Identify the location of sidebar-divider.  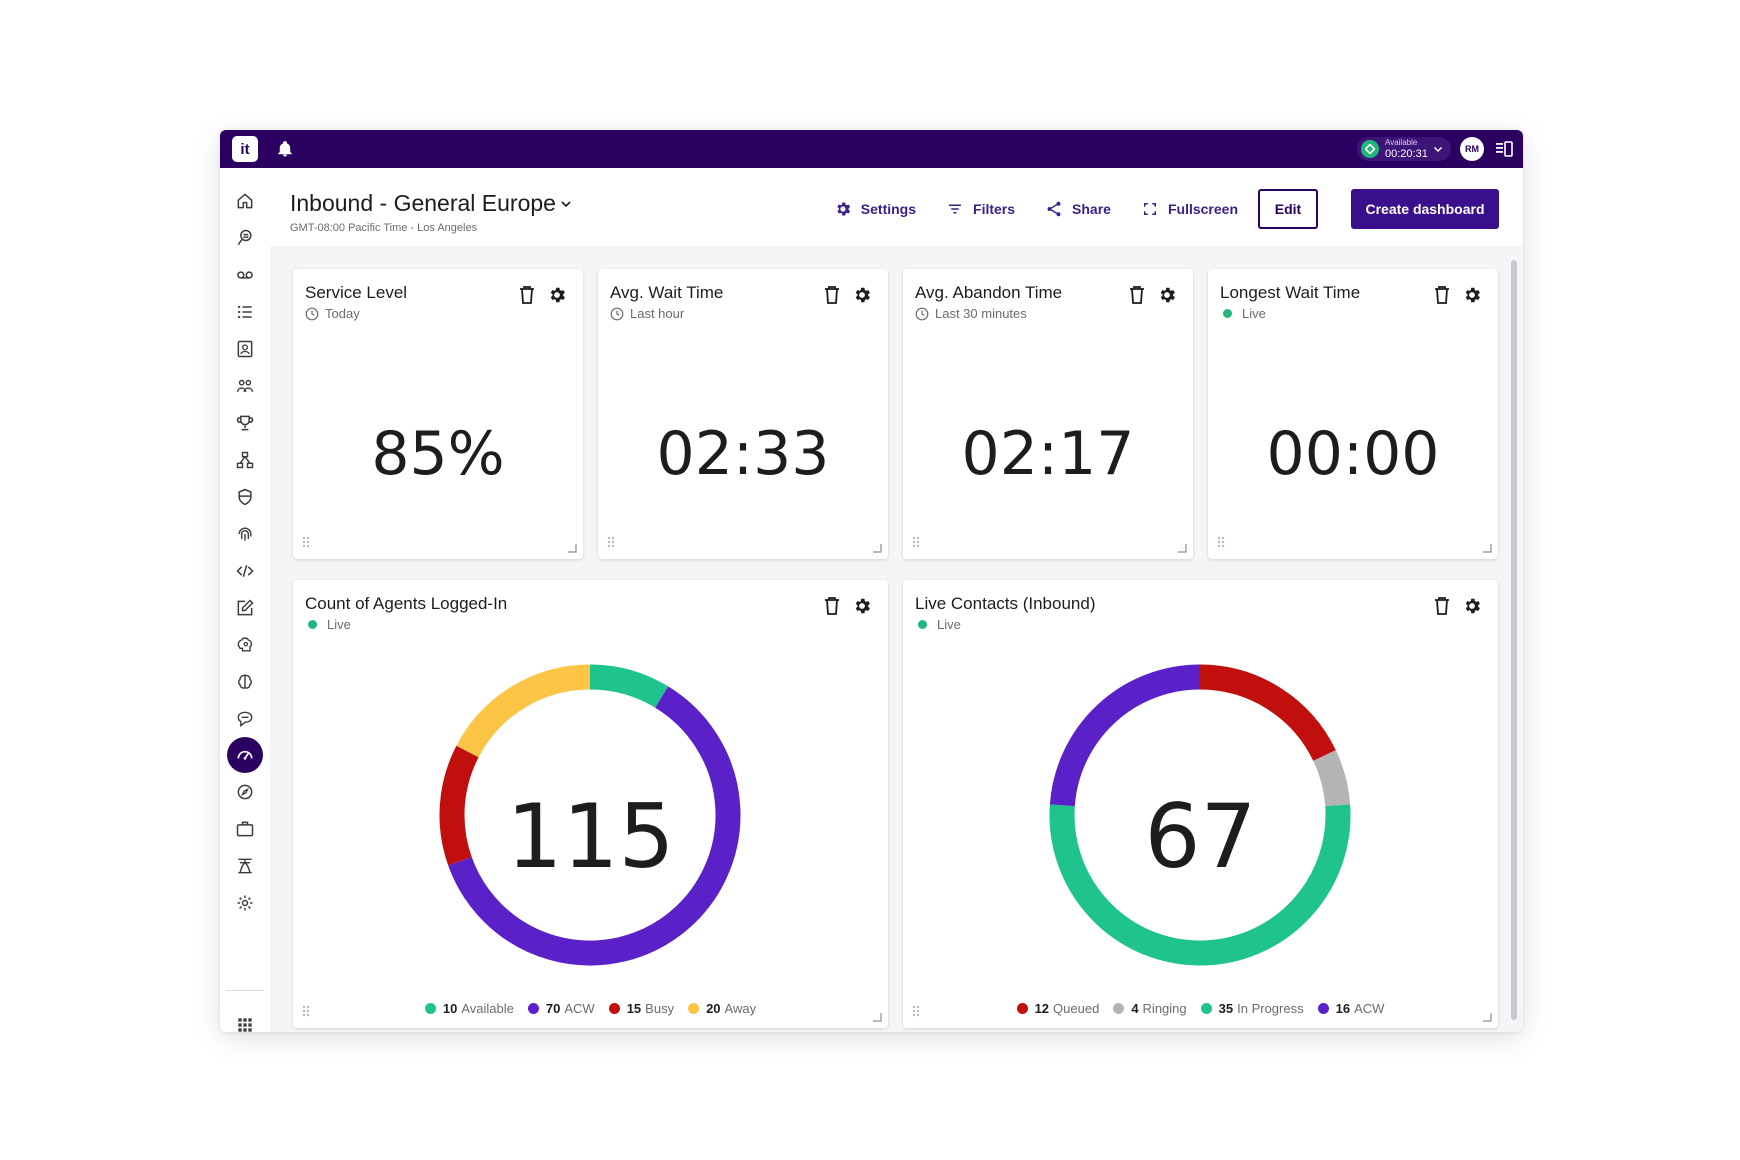
(245, 990).